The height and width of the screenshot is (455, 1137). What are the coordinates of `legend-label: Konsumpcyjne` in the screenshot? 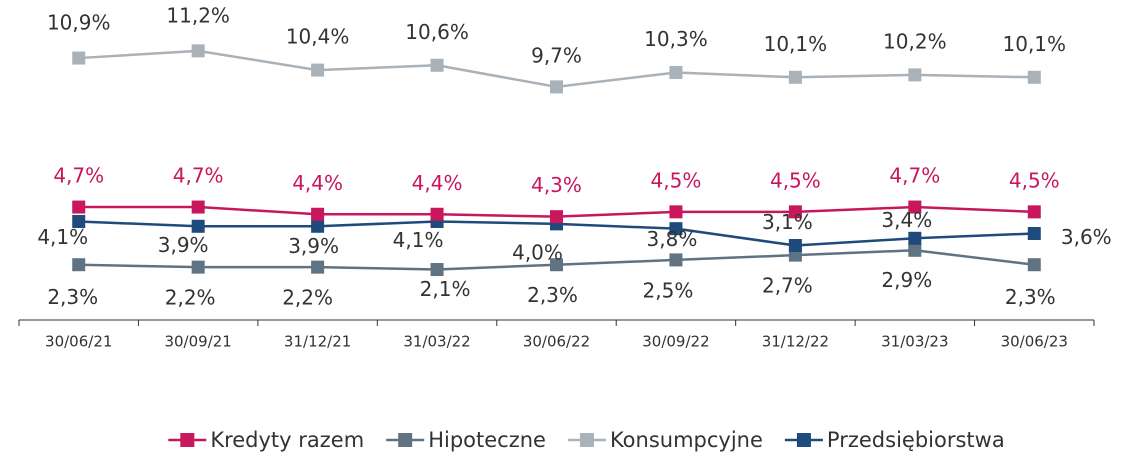 It's located at (686, 440).